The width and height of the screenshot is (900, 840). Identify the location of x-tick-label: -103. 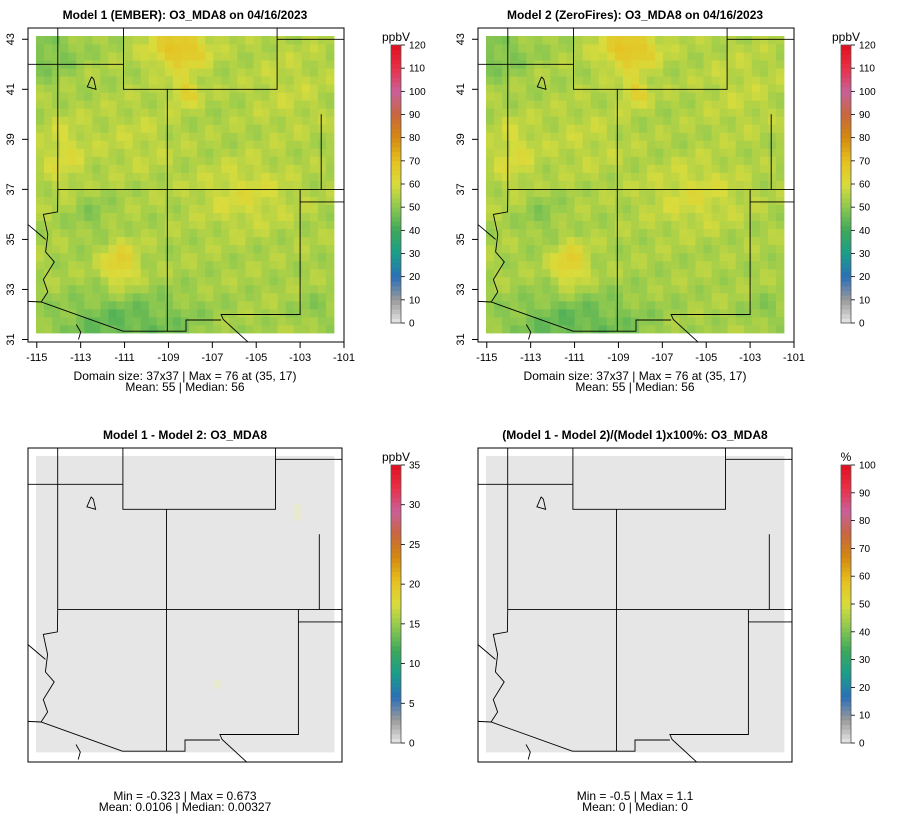
(300, 358).